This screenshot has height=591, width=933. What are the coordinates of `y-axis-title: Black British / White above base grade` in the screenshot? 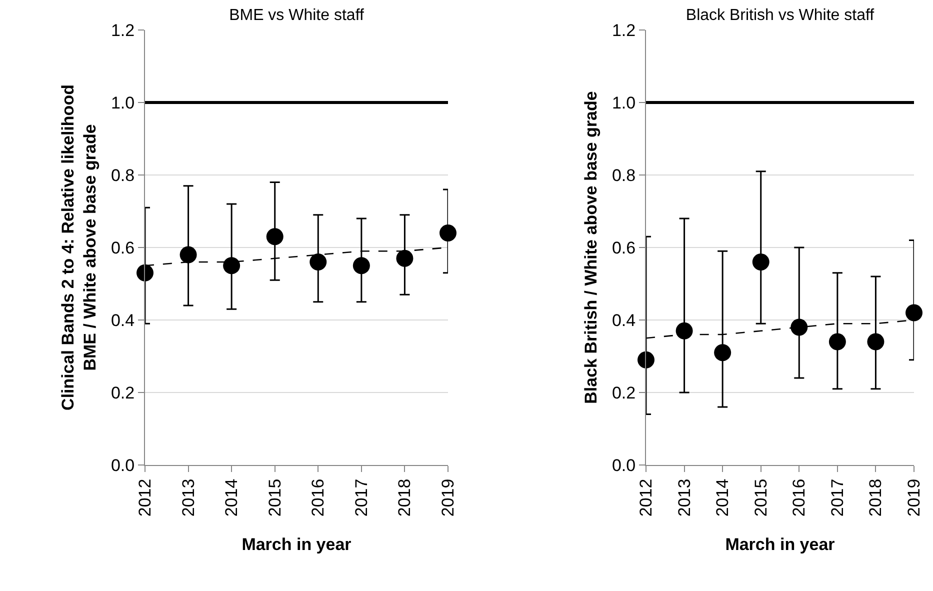 It's located at (591, 247).